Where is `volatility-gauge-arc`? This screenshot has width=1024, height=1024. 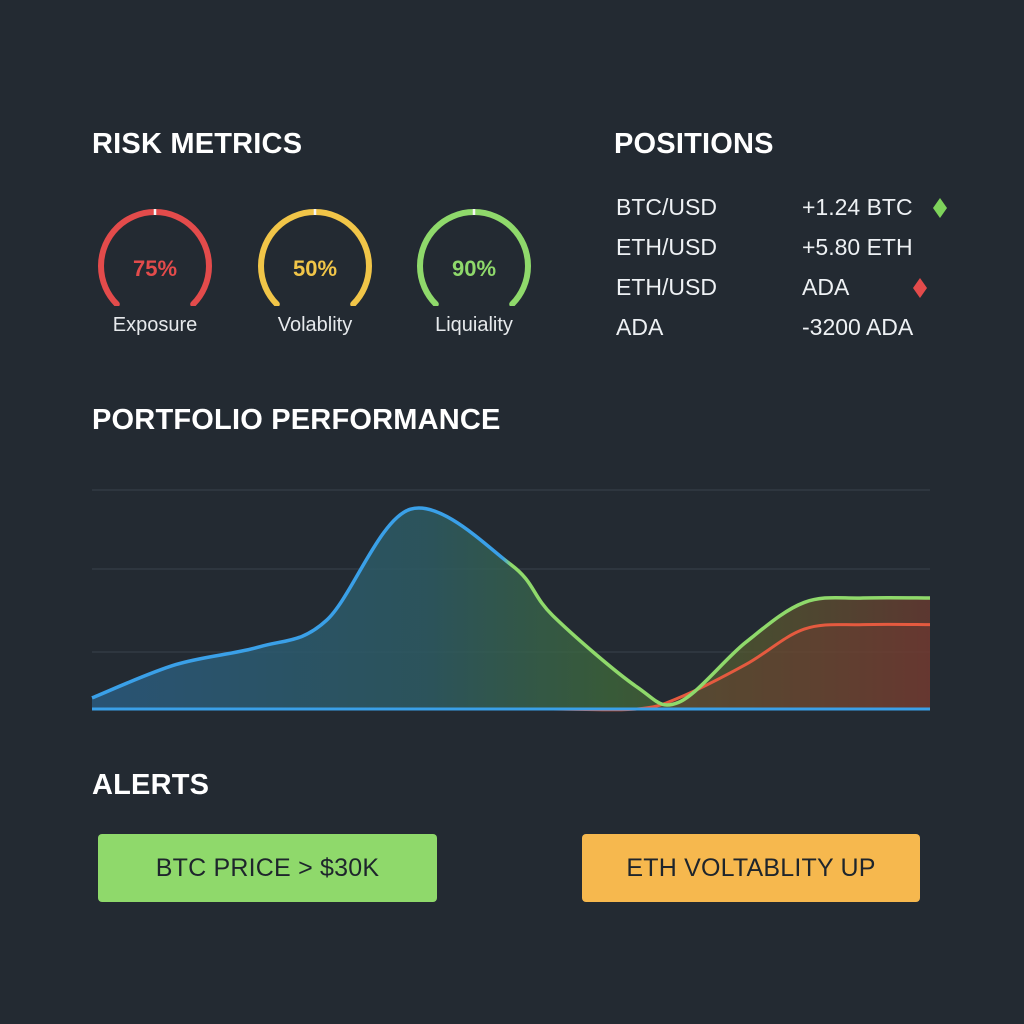
volatility-gauge-arc is located at coordinates (315, 257).